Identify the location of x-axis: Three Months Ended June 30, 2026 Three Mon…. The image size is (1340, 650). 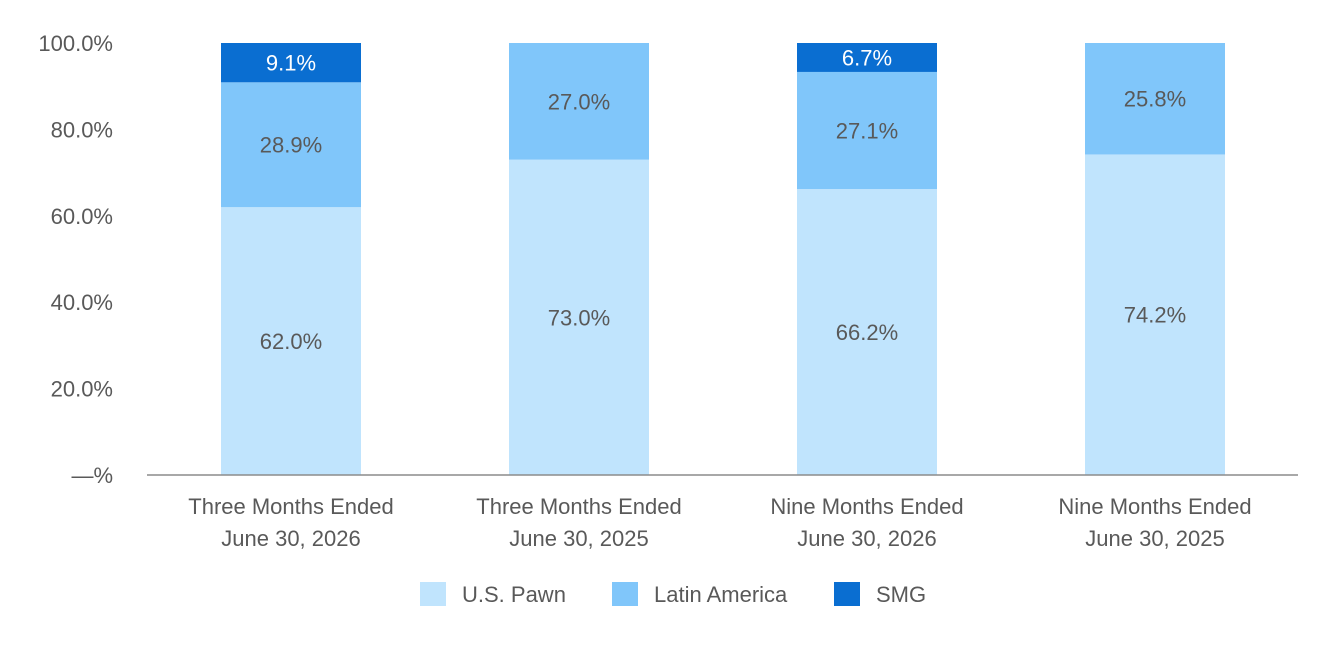
(722, 512).